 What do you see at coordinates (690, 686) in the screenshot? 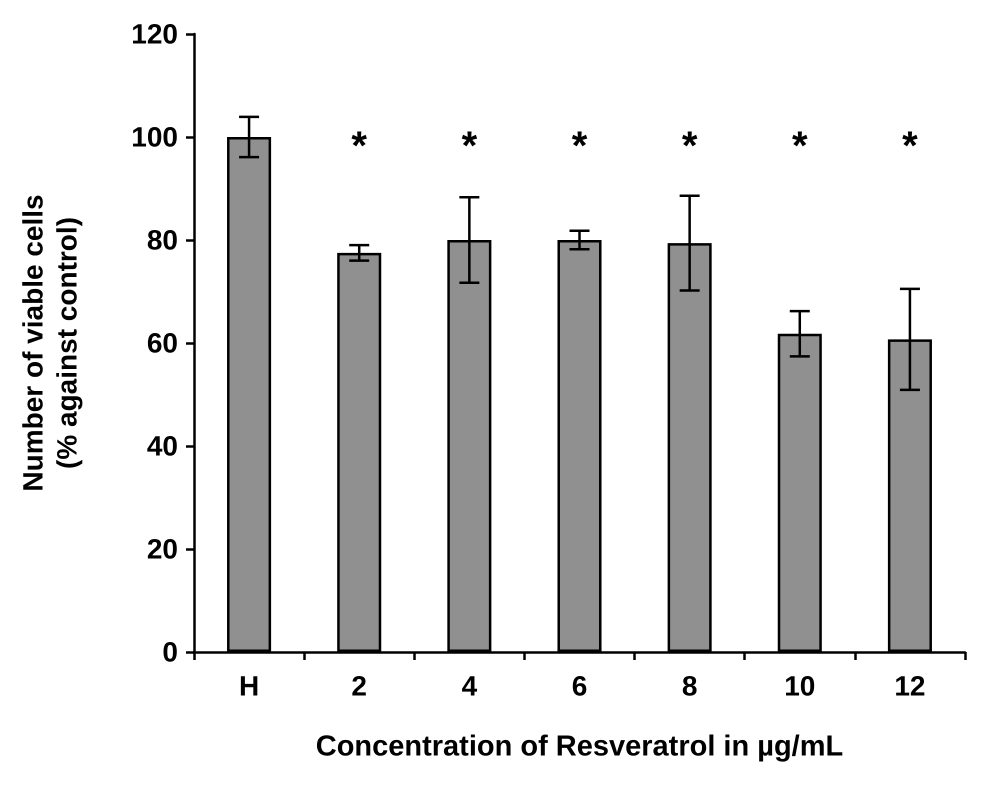
I see `x-tick-label: 8` at bounding box center [690, 686].